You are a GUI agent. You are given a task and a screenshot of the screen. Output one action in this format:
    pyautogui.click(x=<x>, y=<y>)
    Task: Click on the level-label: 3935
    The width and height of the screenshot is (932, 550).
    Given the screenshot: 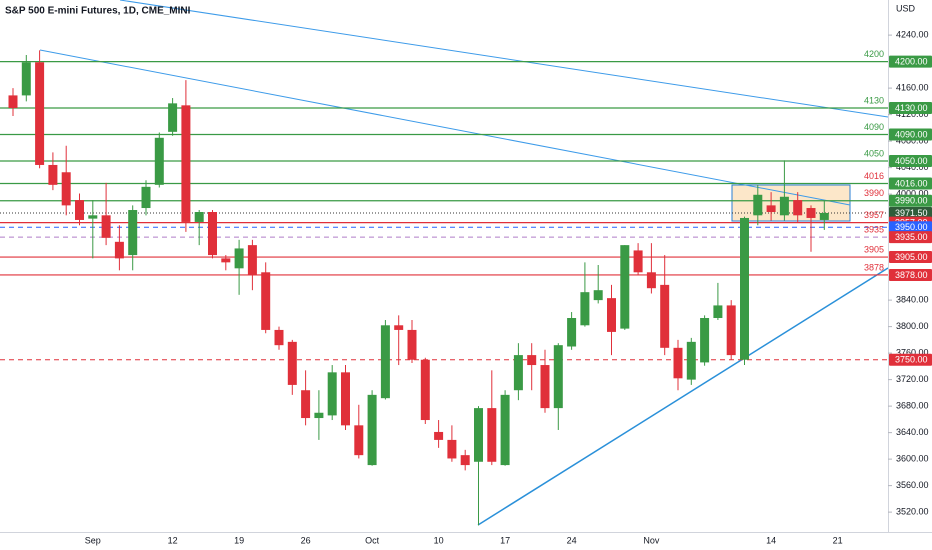 What is the action you would take?
    pyautogui.click(x=874, y=230)
    